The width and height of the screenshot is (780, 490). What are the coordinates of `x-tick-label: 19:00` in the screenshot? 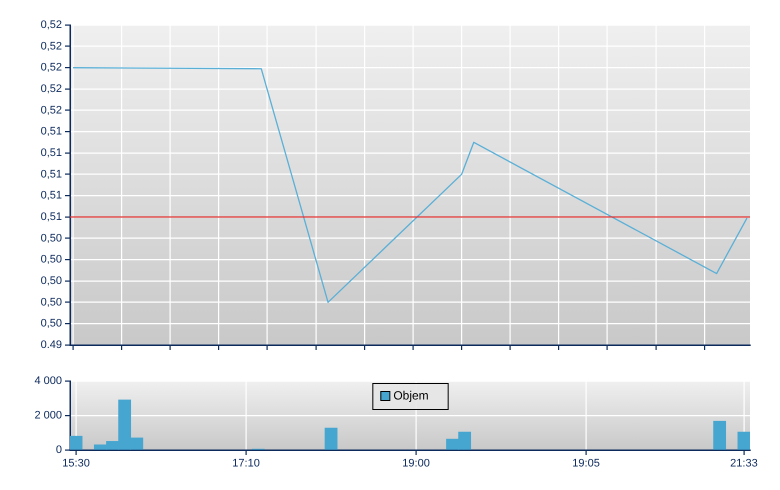 It's located at (416, 464).